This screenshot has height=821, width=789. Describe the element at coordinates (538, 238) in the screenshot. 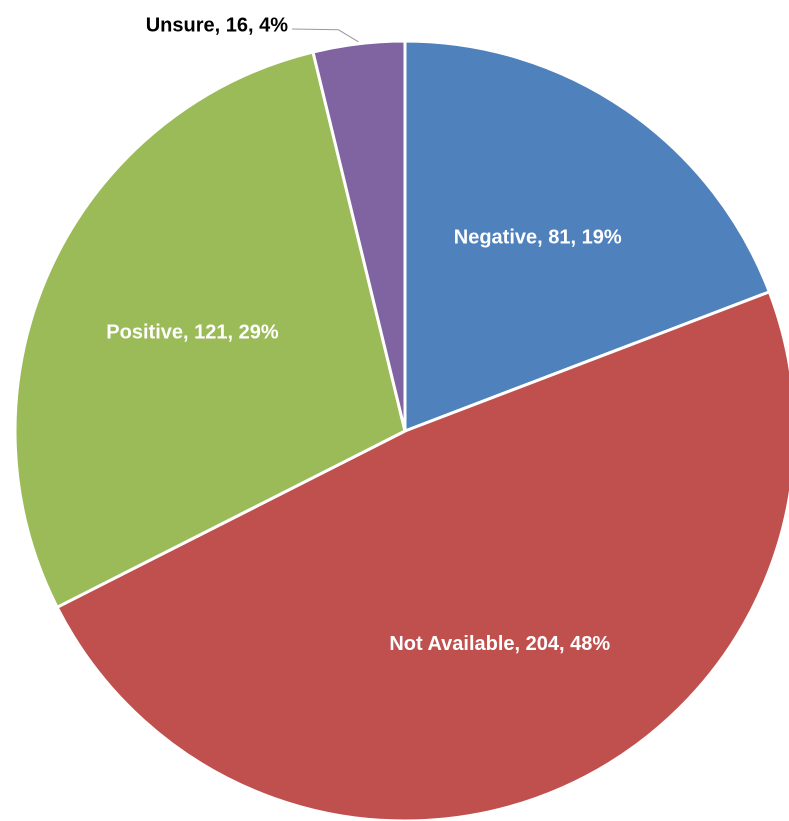

I see `data-label: Negative, 81, 19%` at that location.